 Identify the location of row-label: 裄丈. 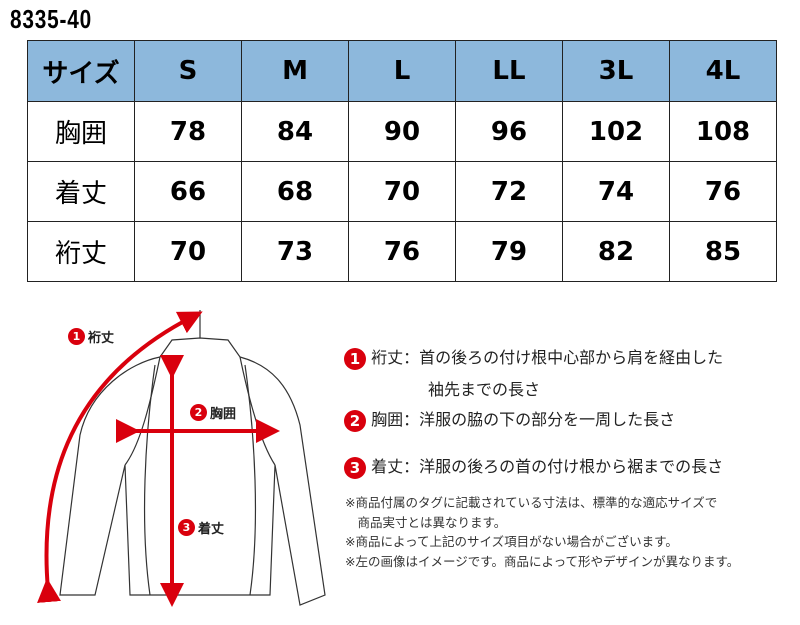
(81, 251).